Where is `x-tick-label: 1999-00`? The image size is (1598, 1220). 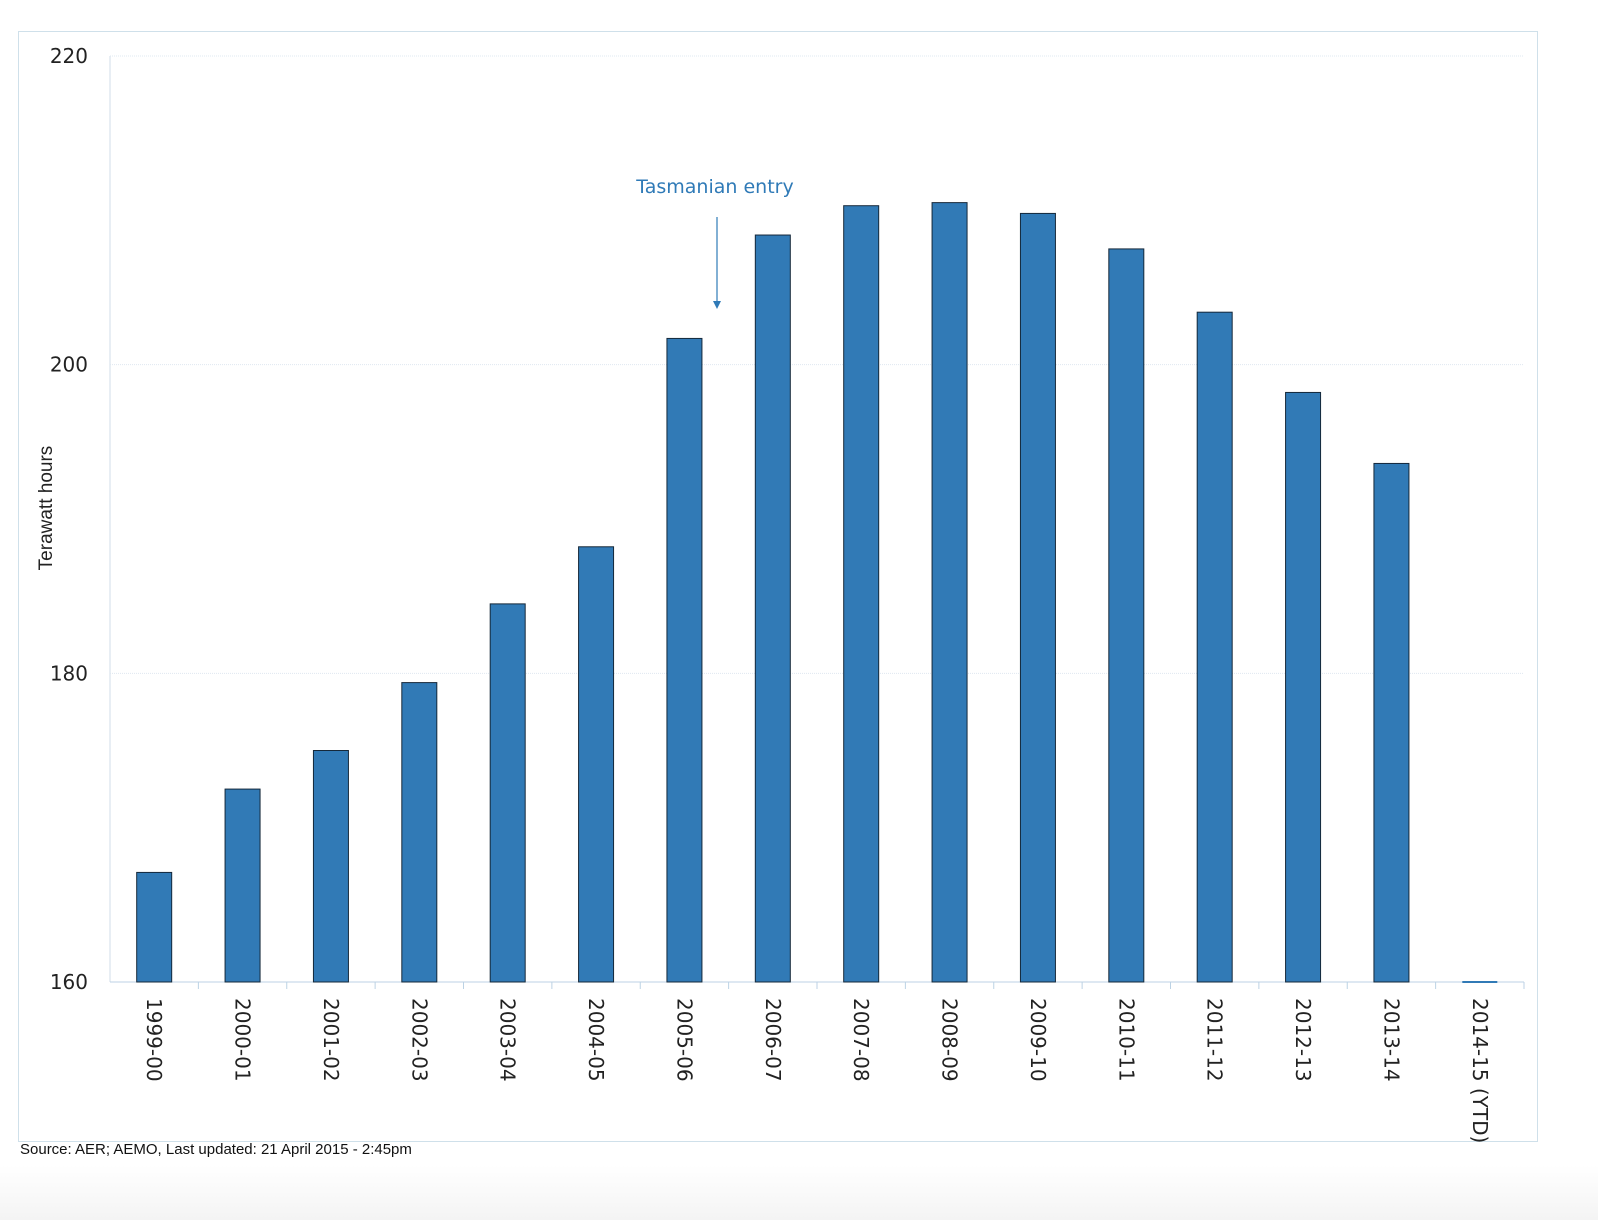
x-tick-label: 1999-00 is located at coordinates (154, 1040).